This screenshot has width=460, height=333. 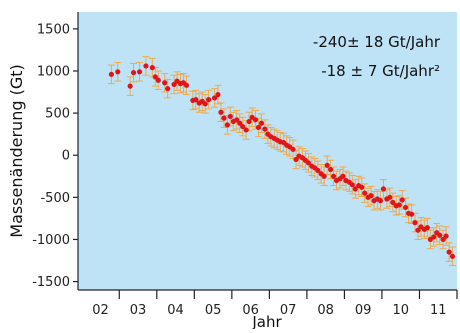 What do you see at coordinates (400, 310) in the screenshot?
I see `x-tick-label: 10` at bounding box center [400, 310].